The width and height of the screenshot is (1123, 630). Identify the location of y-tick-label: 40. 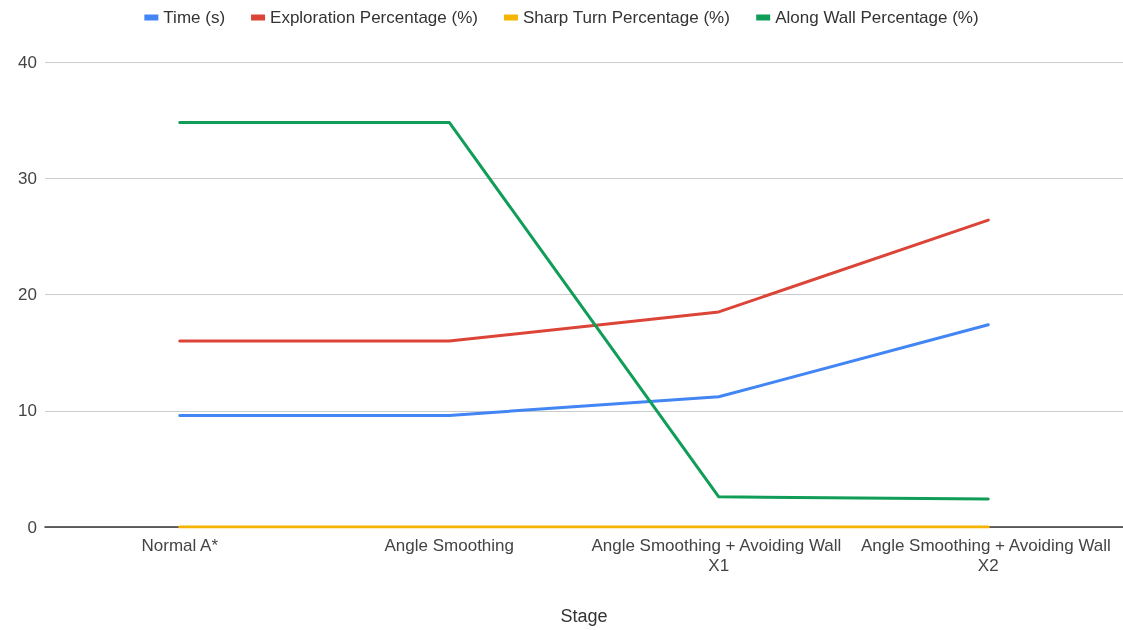
(27, 62).